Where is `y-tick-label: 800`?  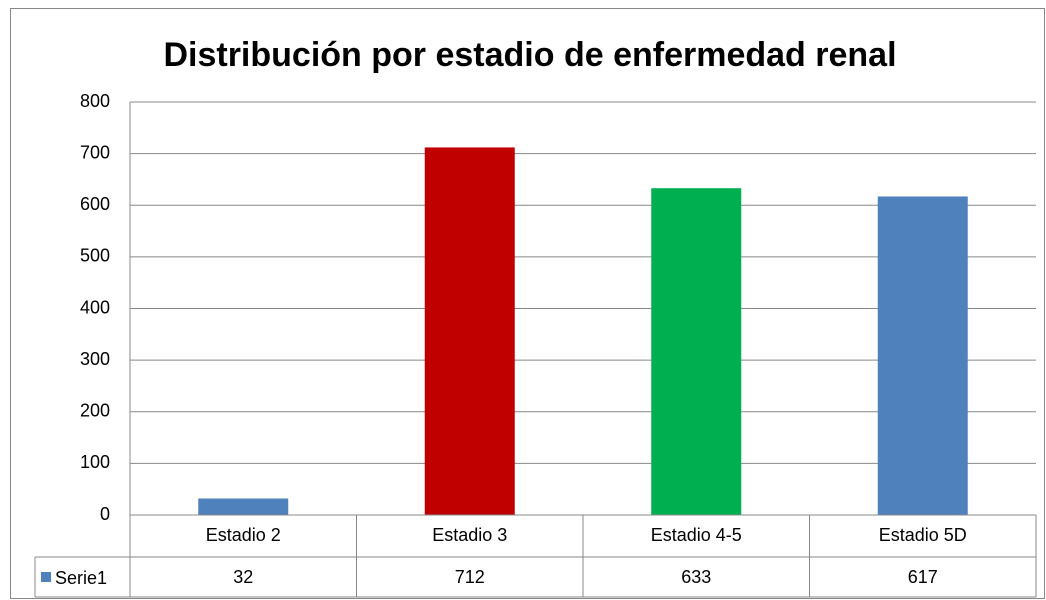
y-tick-label: 800 is located at coordinates (95, 101).